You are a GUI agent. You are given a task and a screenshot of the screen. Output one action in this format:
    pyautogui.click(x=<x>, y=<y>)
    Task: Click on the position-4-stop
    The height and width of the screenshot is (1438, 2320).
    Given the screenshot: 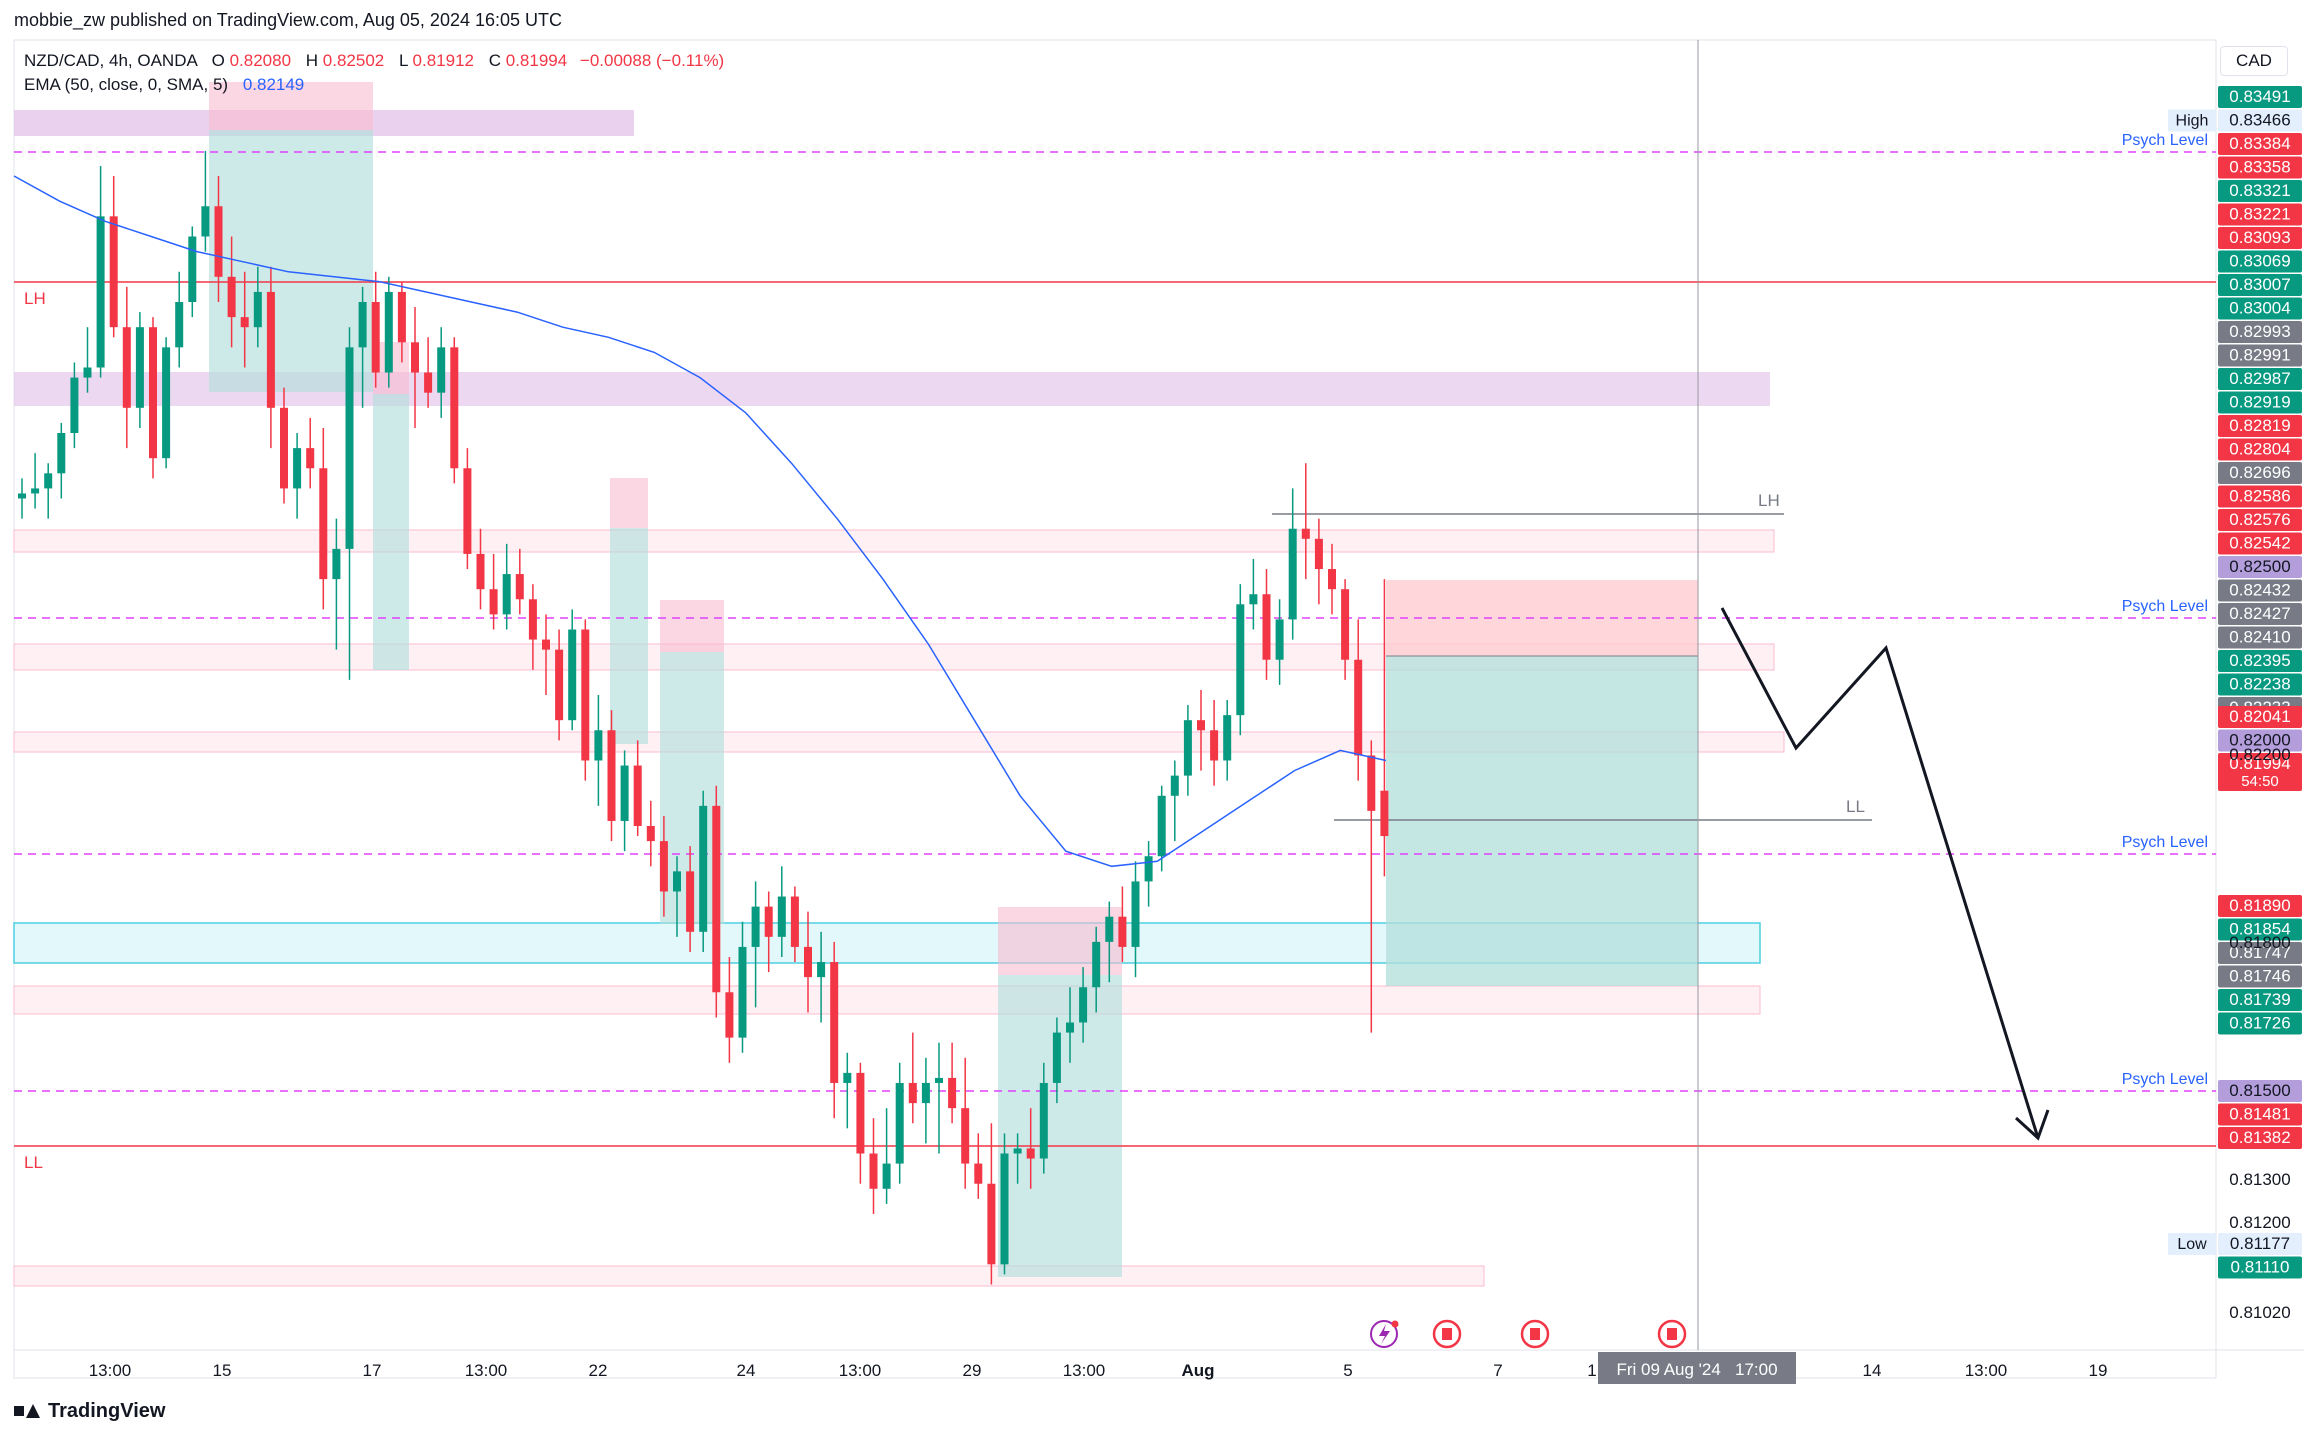 What is the action you would take?
    pyautogui.click(x=692, y=626)
    